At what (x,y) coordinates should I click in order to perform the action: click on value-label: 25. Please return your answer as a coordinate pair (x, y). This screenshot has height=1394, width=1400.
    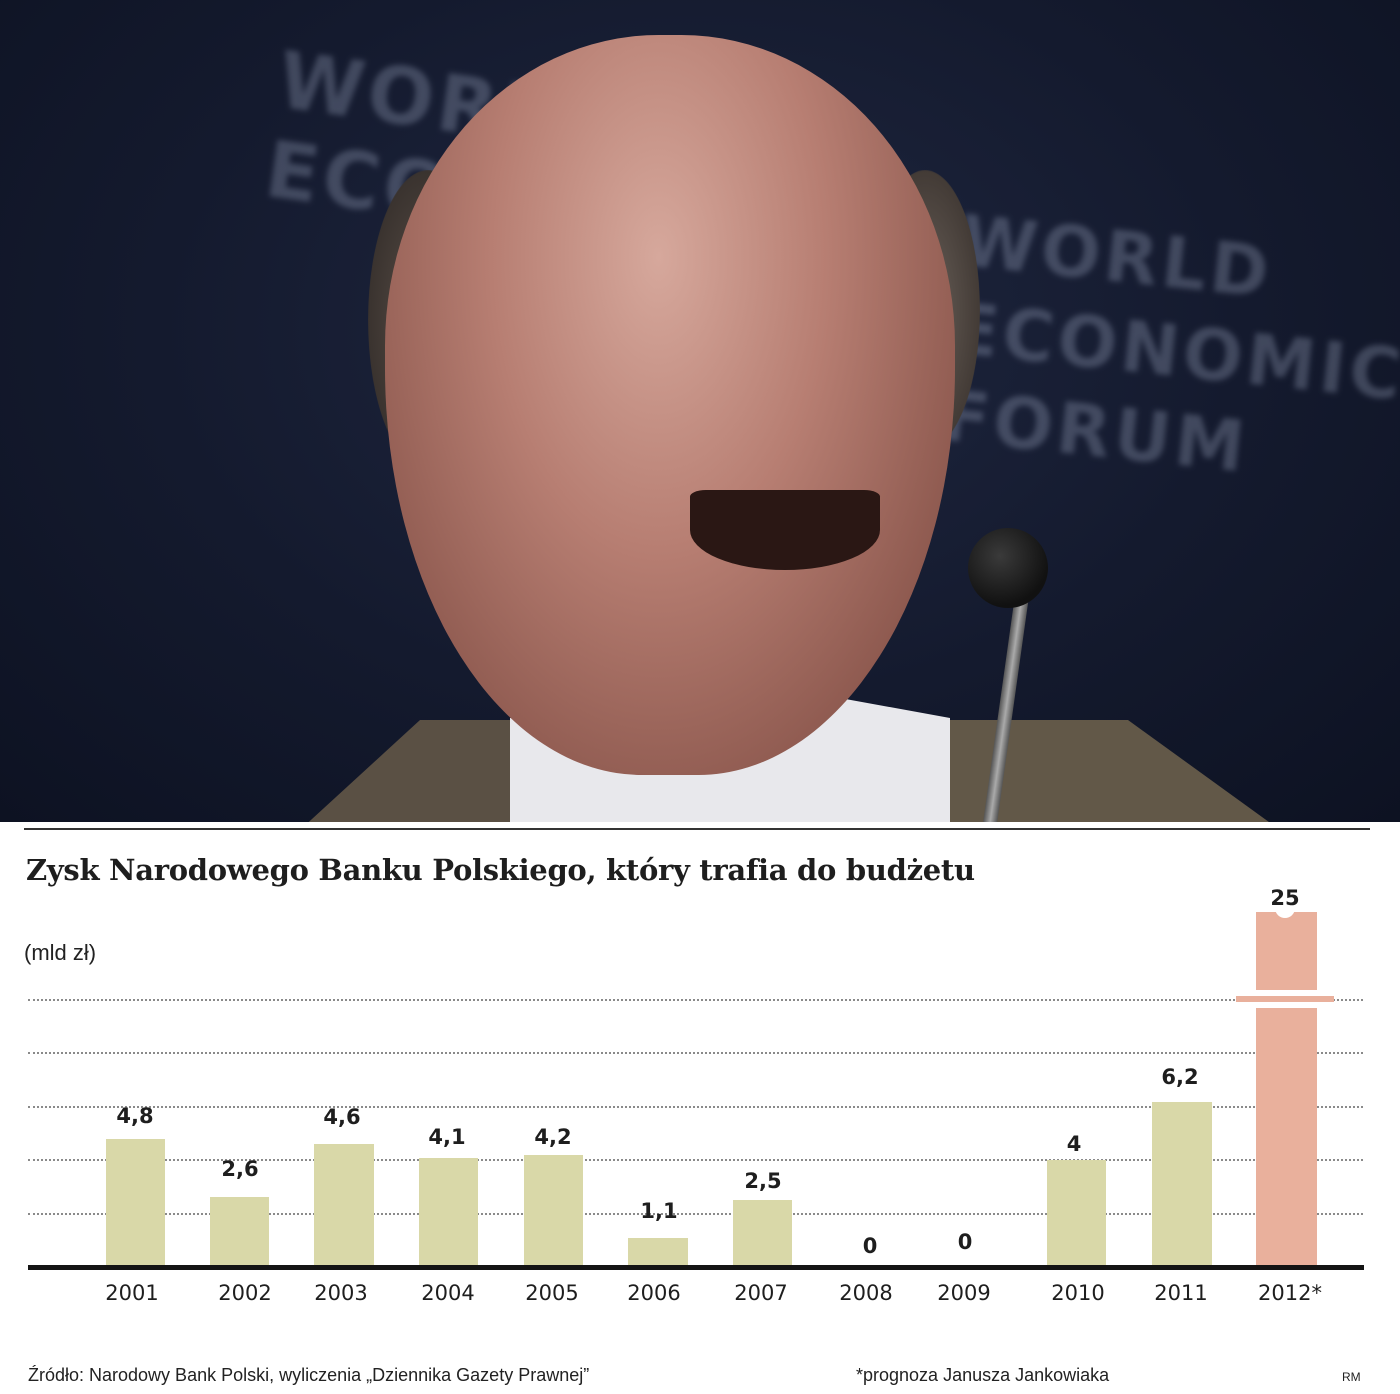
    Looking at the image, I should click on (1285, 898).